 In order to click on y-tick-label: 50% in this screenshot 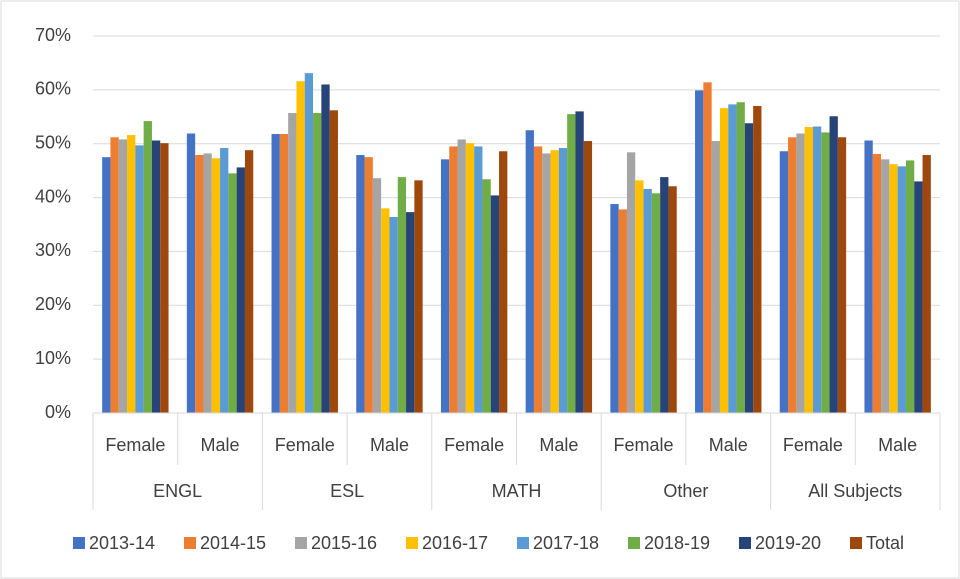, I will do `click(53, 142)`.